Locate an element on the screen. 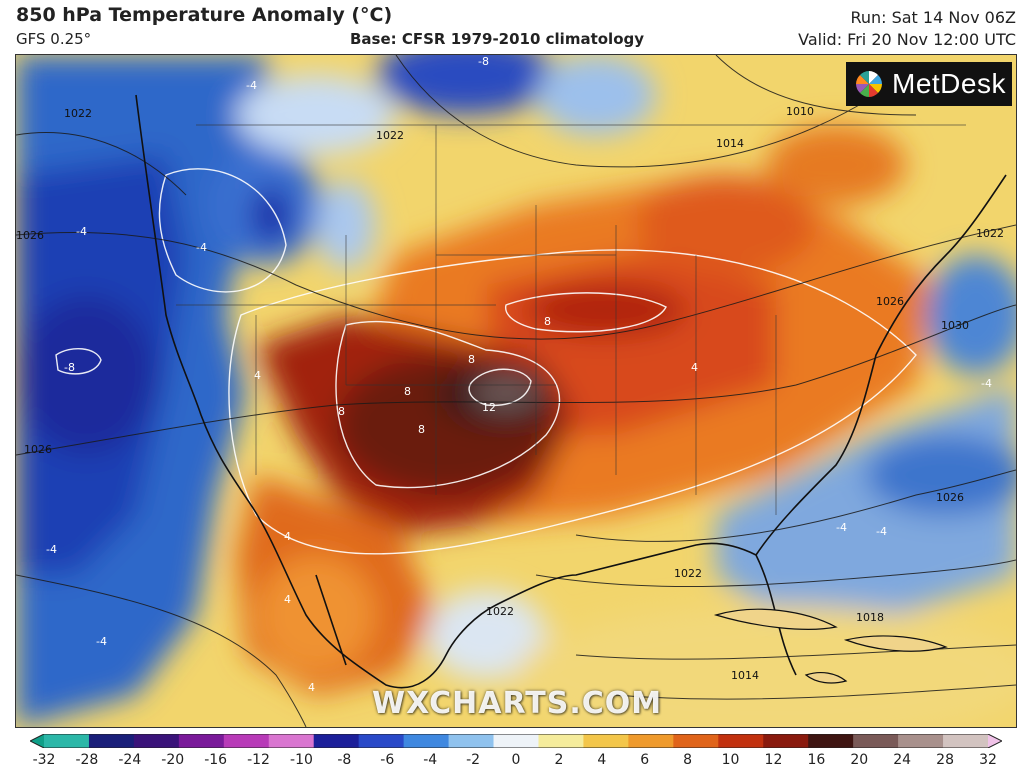 The image size is (1024, 779). colorbar-tick-label: -8 is located at coordinates (344, 760).